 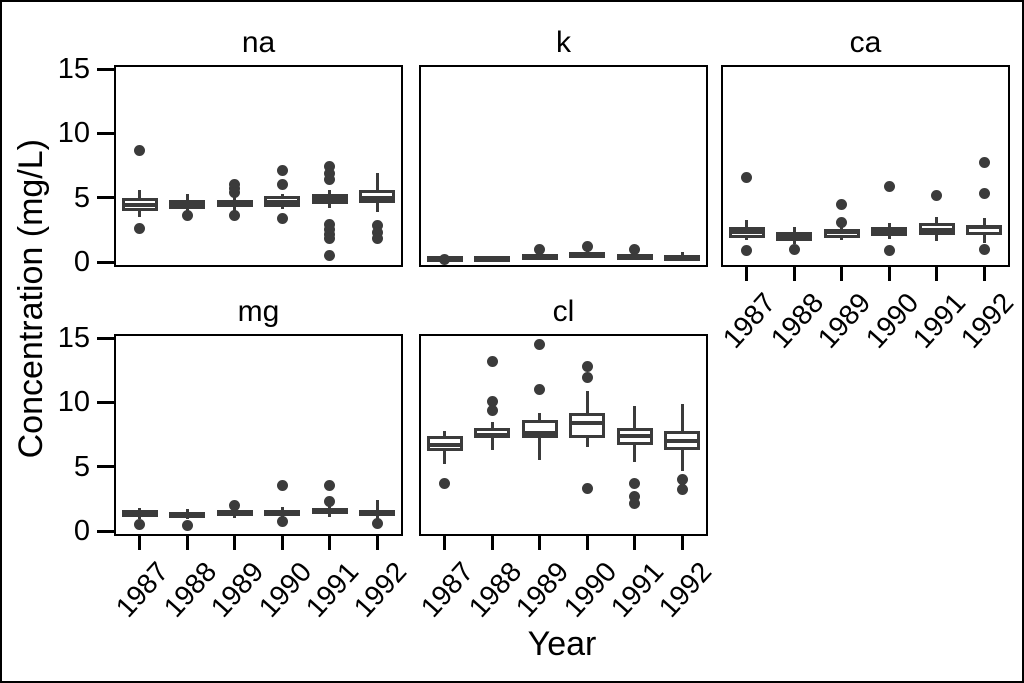 I want to click on facet-panel-na: 0 5 10 15, so click(x=230, y=165).